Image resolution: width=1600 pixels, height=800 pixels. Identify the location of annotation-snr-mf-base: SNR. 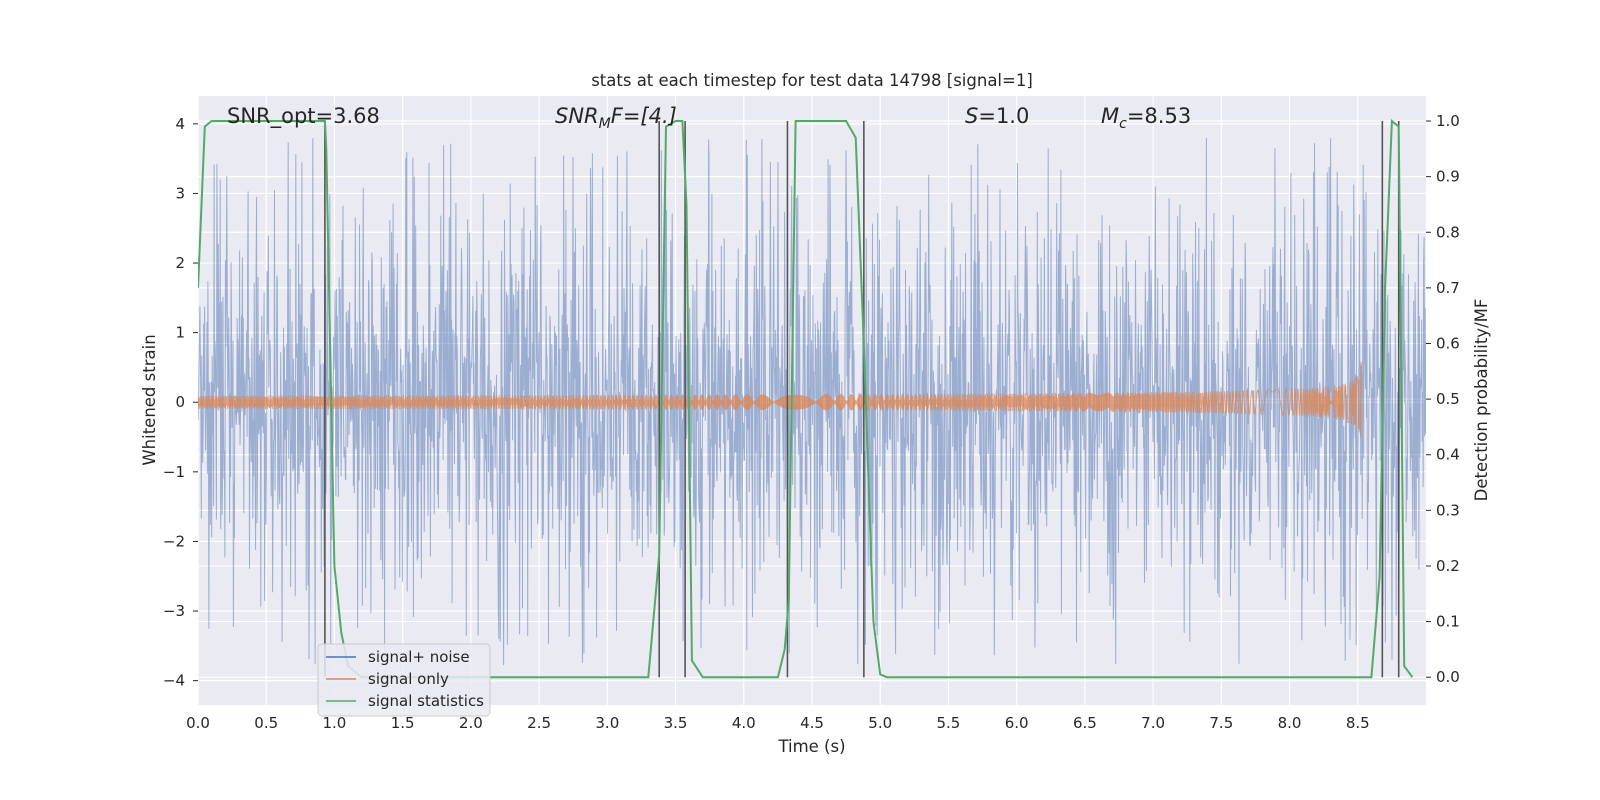
(577, 116).